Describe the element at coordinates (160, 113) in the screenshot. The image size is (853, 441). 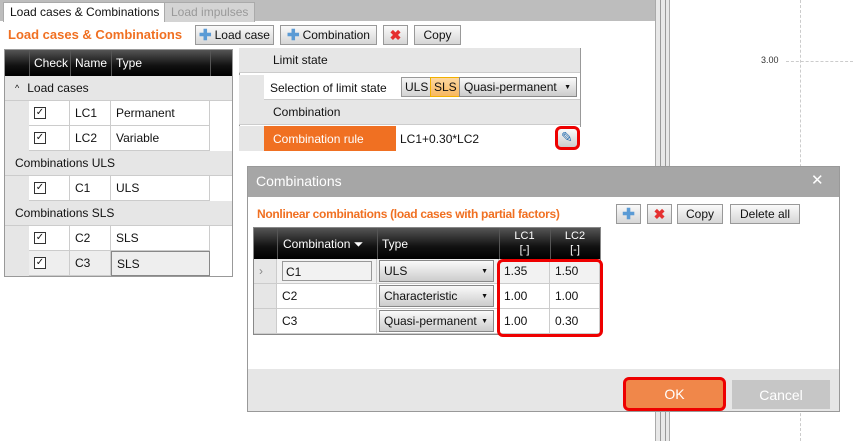
I see `cell-type: Permanent` at that location.